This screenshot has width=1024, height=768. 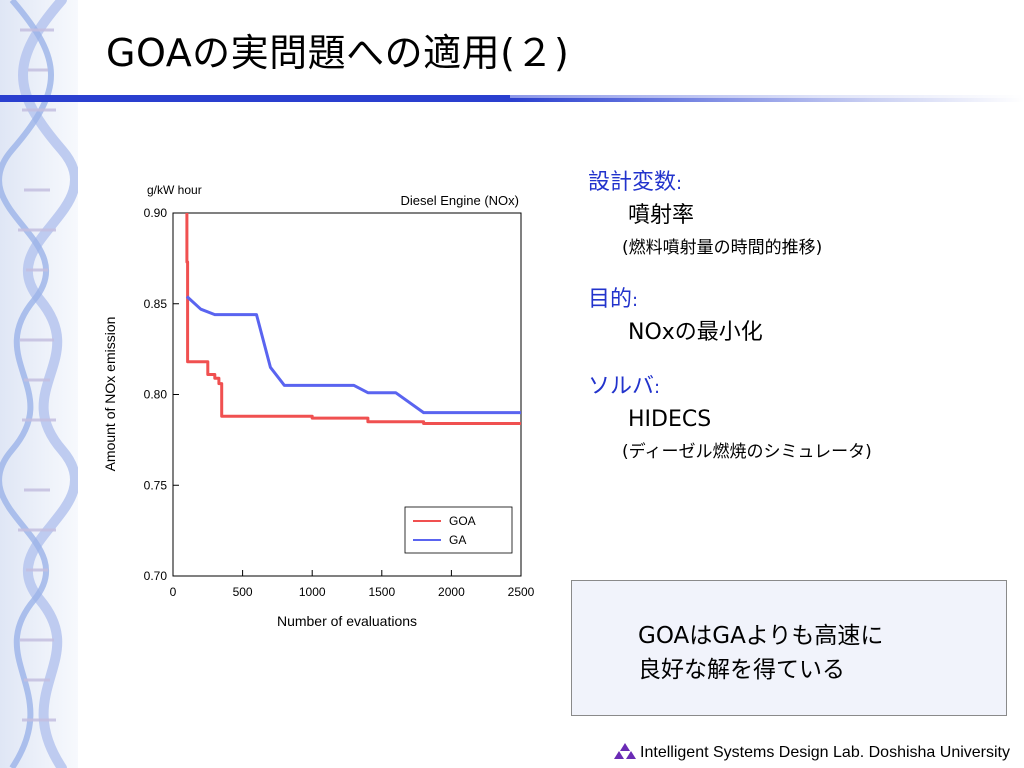 I want to click on section-note: (燃料噴射量の時間的推移), so click(x=722, y=248).